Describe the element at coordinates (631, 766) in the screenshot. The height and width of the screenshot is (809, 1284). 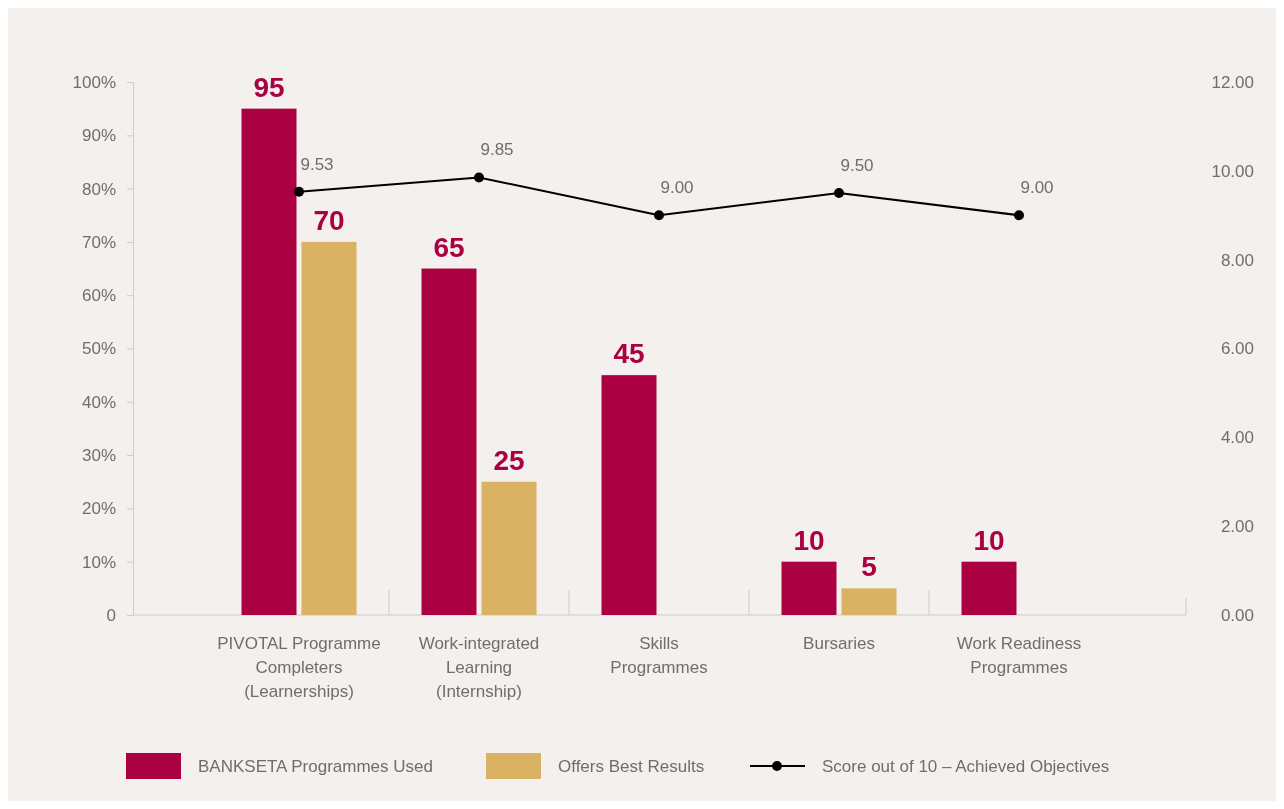
I see `legend-label: Offers Best Results` at that location.